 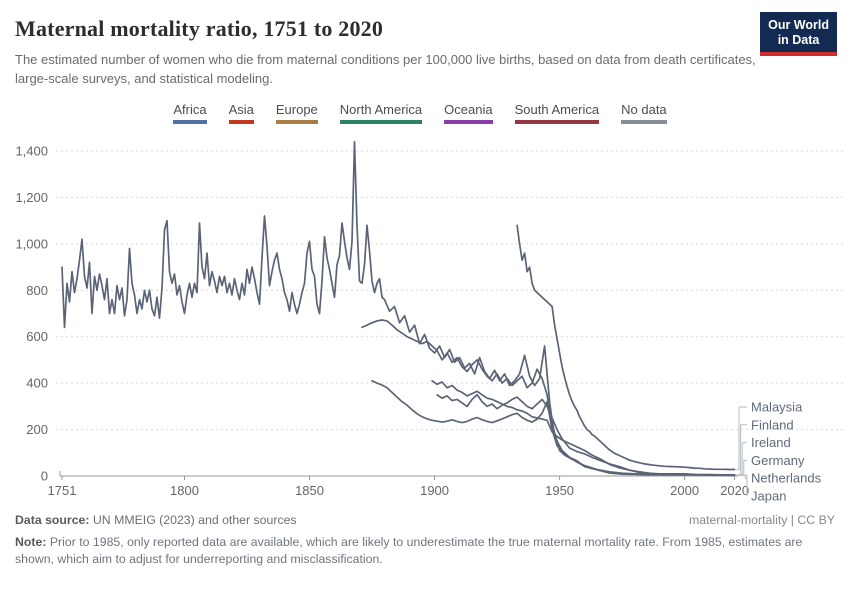 I want to click on series-line-ireland, so click(x=548, y=397).